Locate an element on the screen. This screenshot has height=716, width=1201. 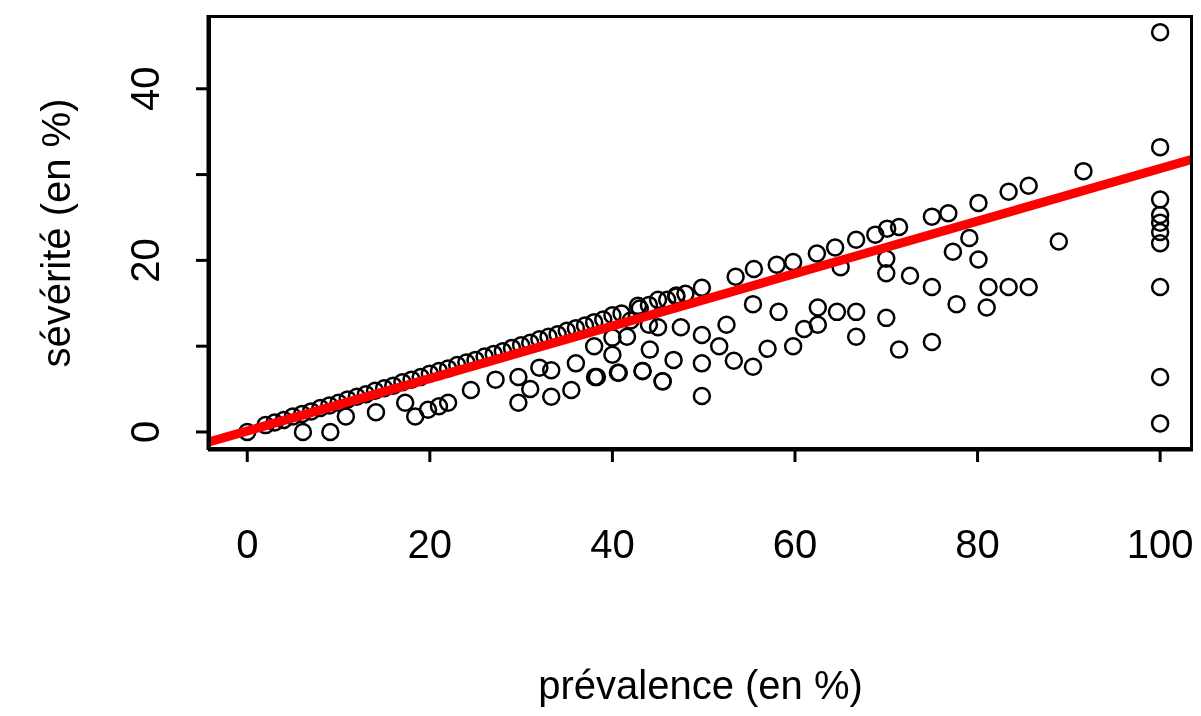
y-tick-label: 0 is located at coordinates (145, 432).